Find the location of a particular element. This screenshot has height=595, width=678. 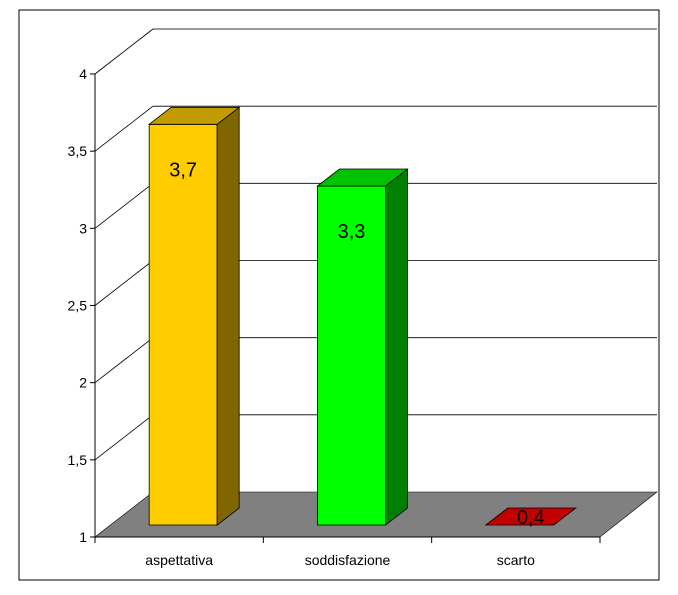

y-tick-label: 1,5 is located at coordinates (78, 460).